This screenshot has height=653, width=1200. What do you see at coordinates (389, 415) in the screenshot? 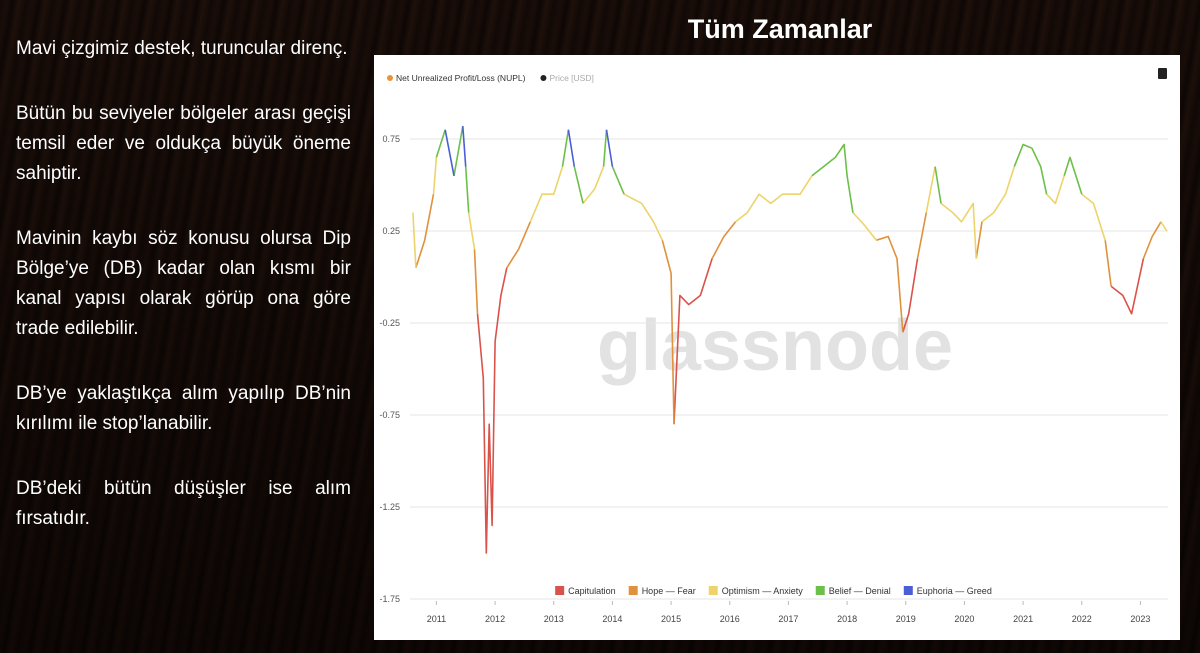
I see `y-tick-label: -0.75` at bounding box center [389, 415].